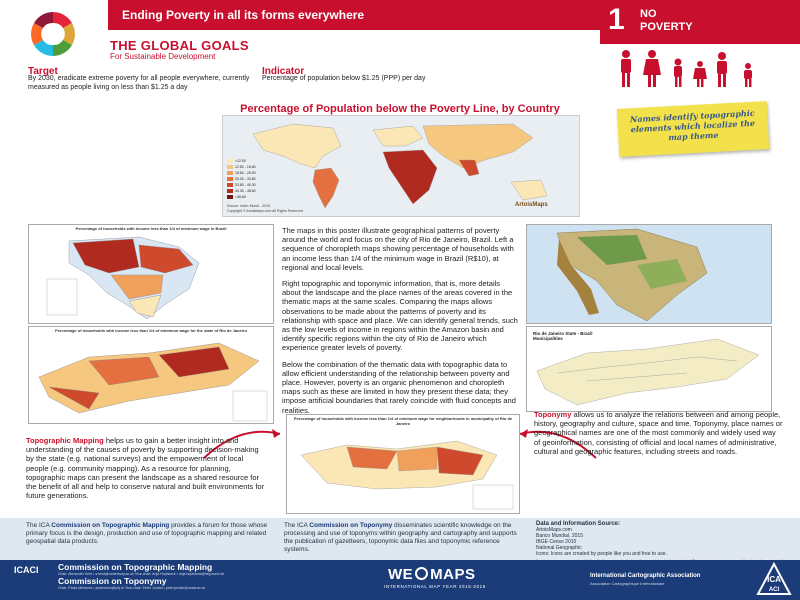 Image resolution: width=800 pixels, height=600 pixels. Describe the element at coordinates (283, 71) in the screenshot. I see `indicator-heading: Indicator` at that location.